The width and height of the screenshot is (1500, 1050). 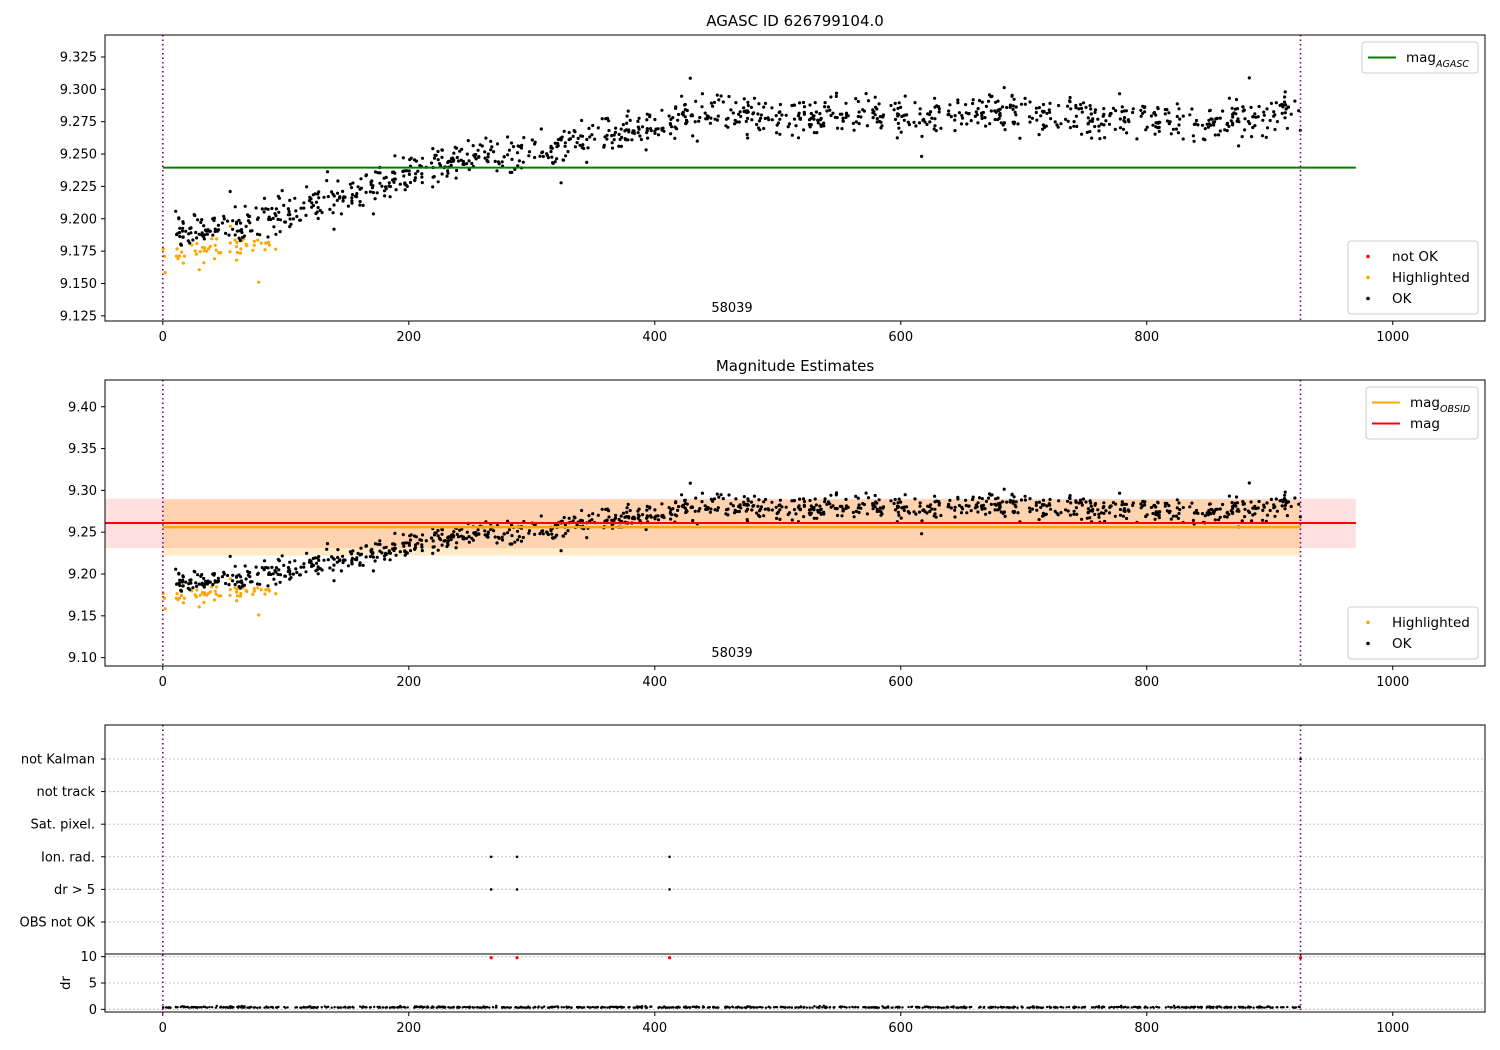 What do you see at coordinates (1402, 644) in the screenshot?
I see `legend-label: OK` at bounding box center [1402, 644].